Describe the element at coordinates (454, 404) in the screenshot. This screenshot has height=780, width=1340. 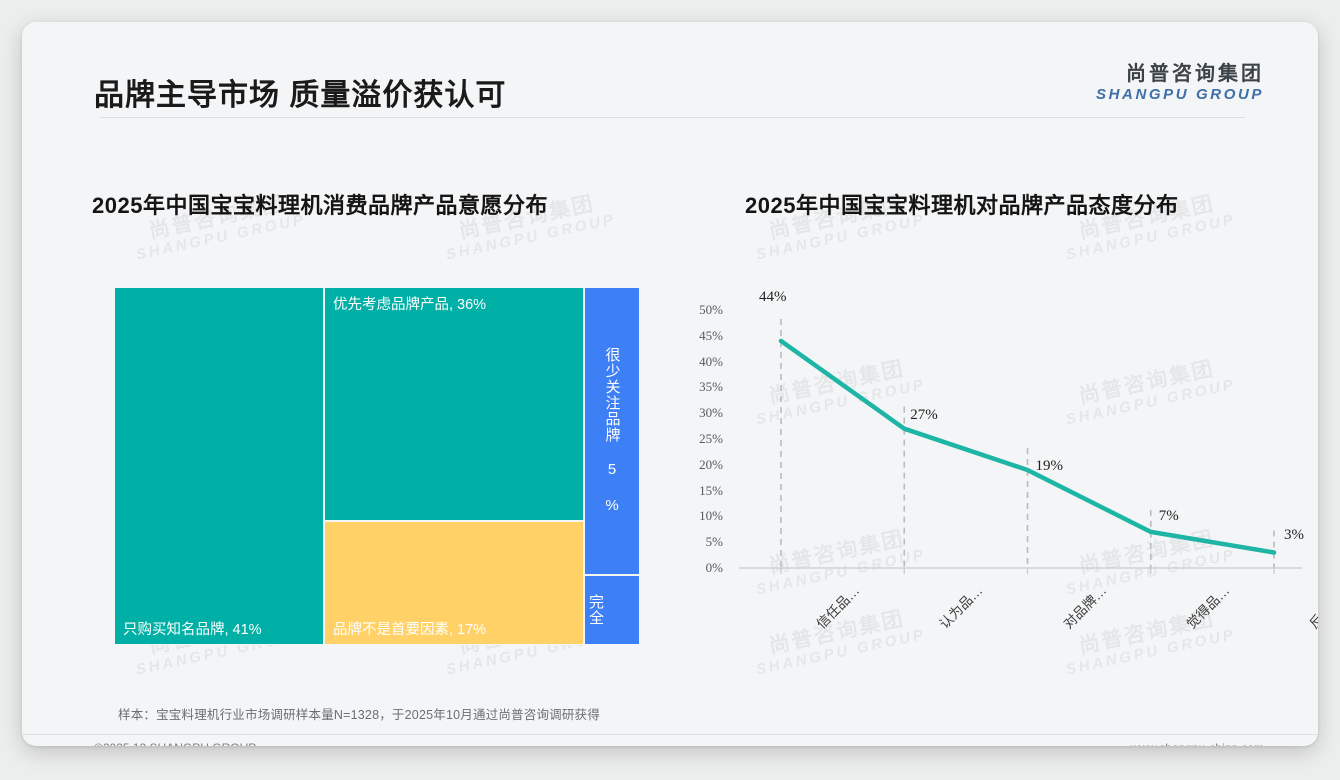
I see `treemap-cell: 优先考虑品牌产品, 36%` at that location.